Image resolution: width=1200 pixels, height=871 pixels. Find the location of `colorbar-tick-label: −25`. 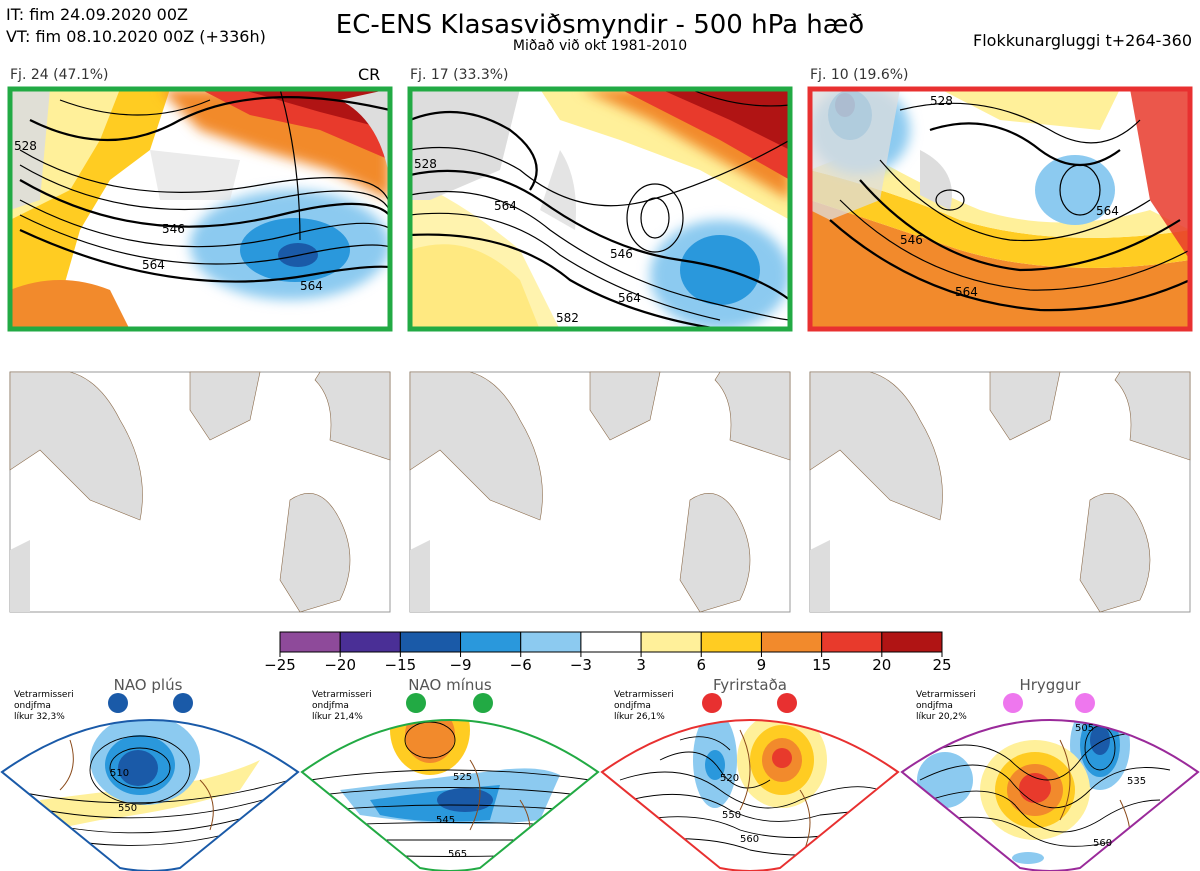

colorbar-tick-label: −25 is located at coordinates (280, 665).